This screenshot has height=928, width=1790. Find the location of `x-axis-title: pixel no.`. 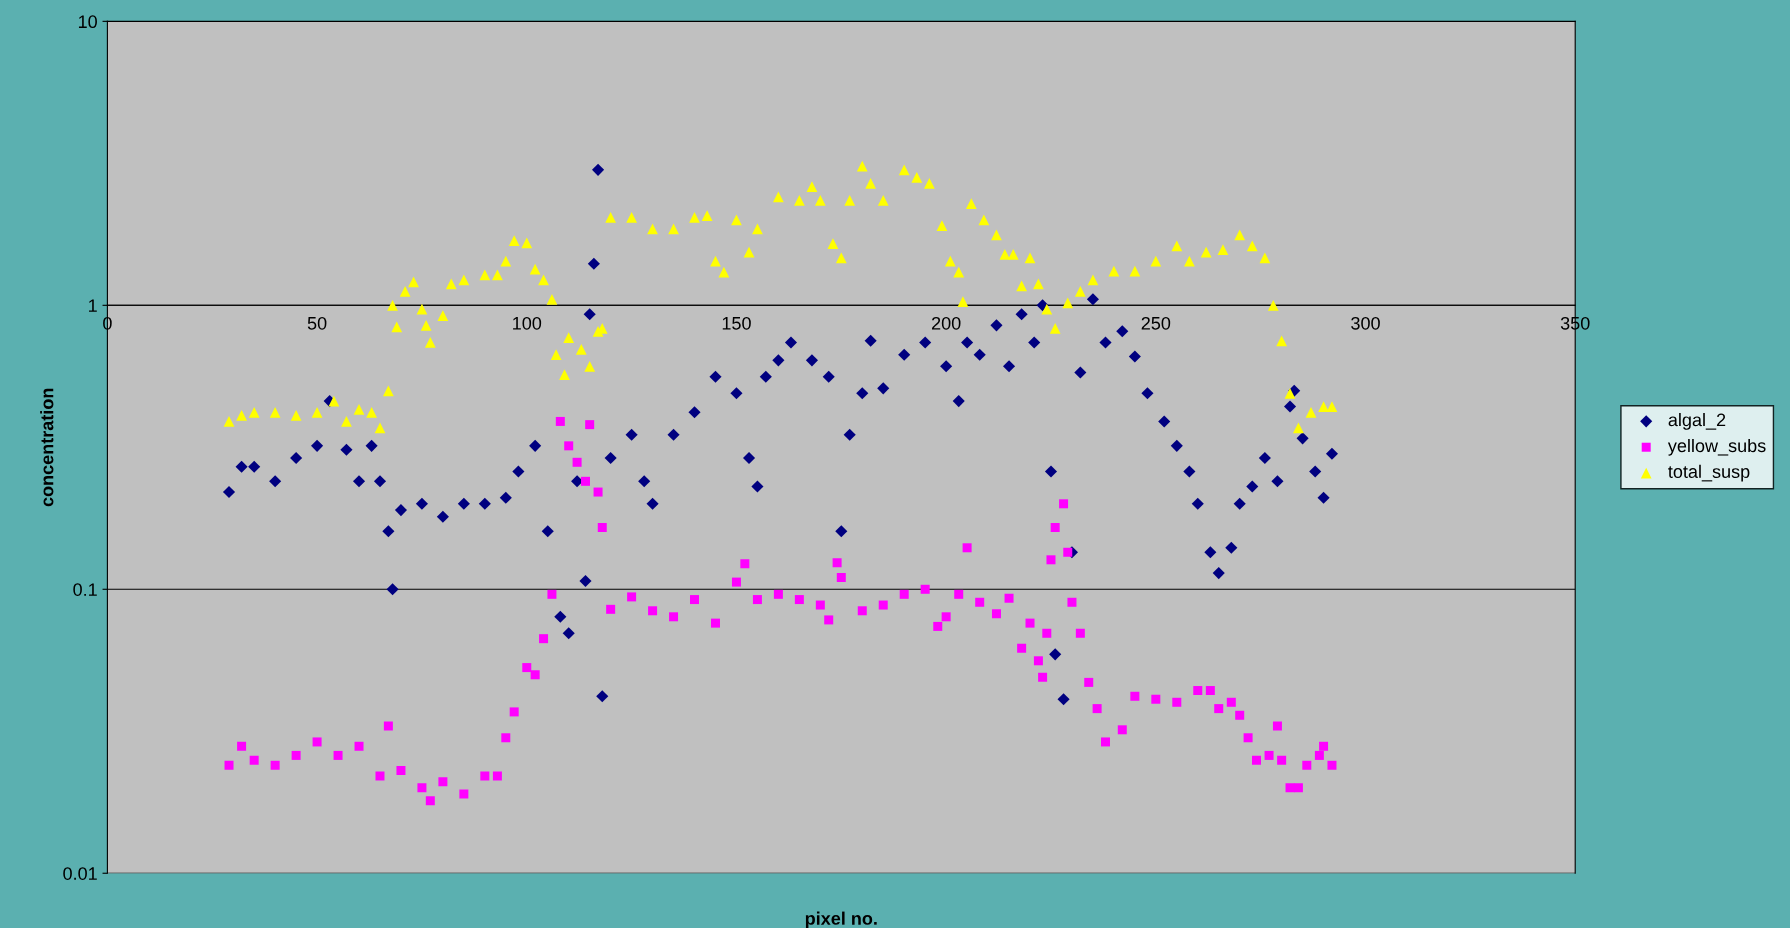

x-axis-title: pixel no. is located at coordinates (841, 919).